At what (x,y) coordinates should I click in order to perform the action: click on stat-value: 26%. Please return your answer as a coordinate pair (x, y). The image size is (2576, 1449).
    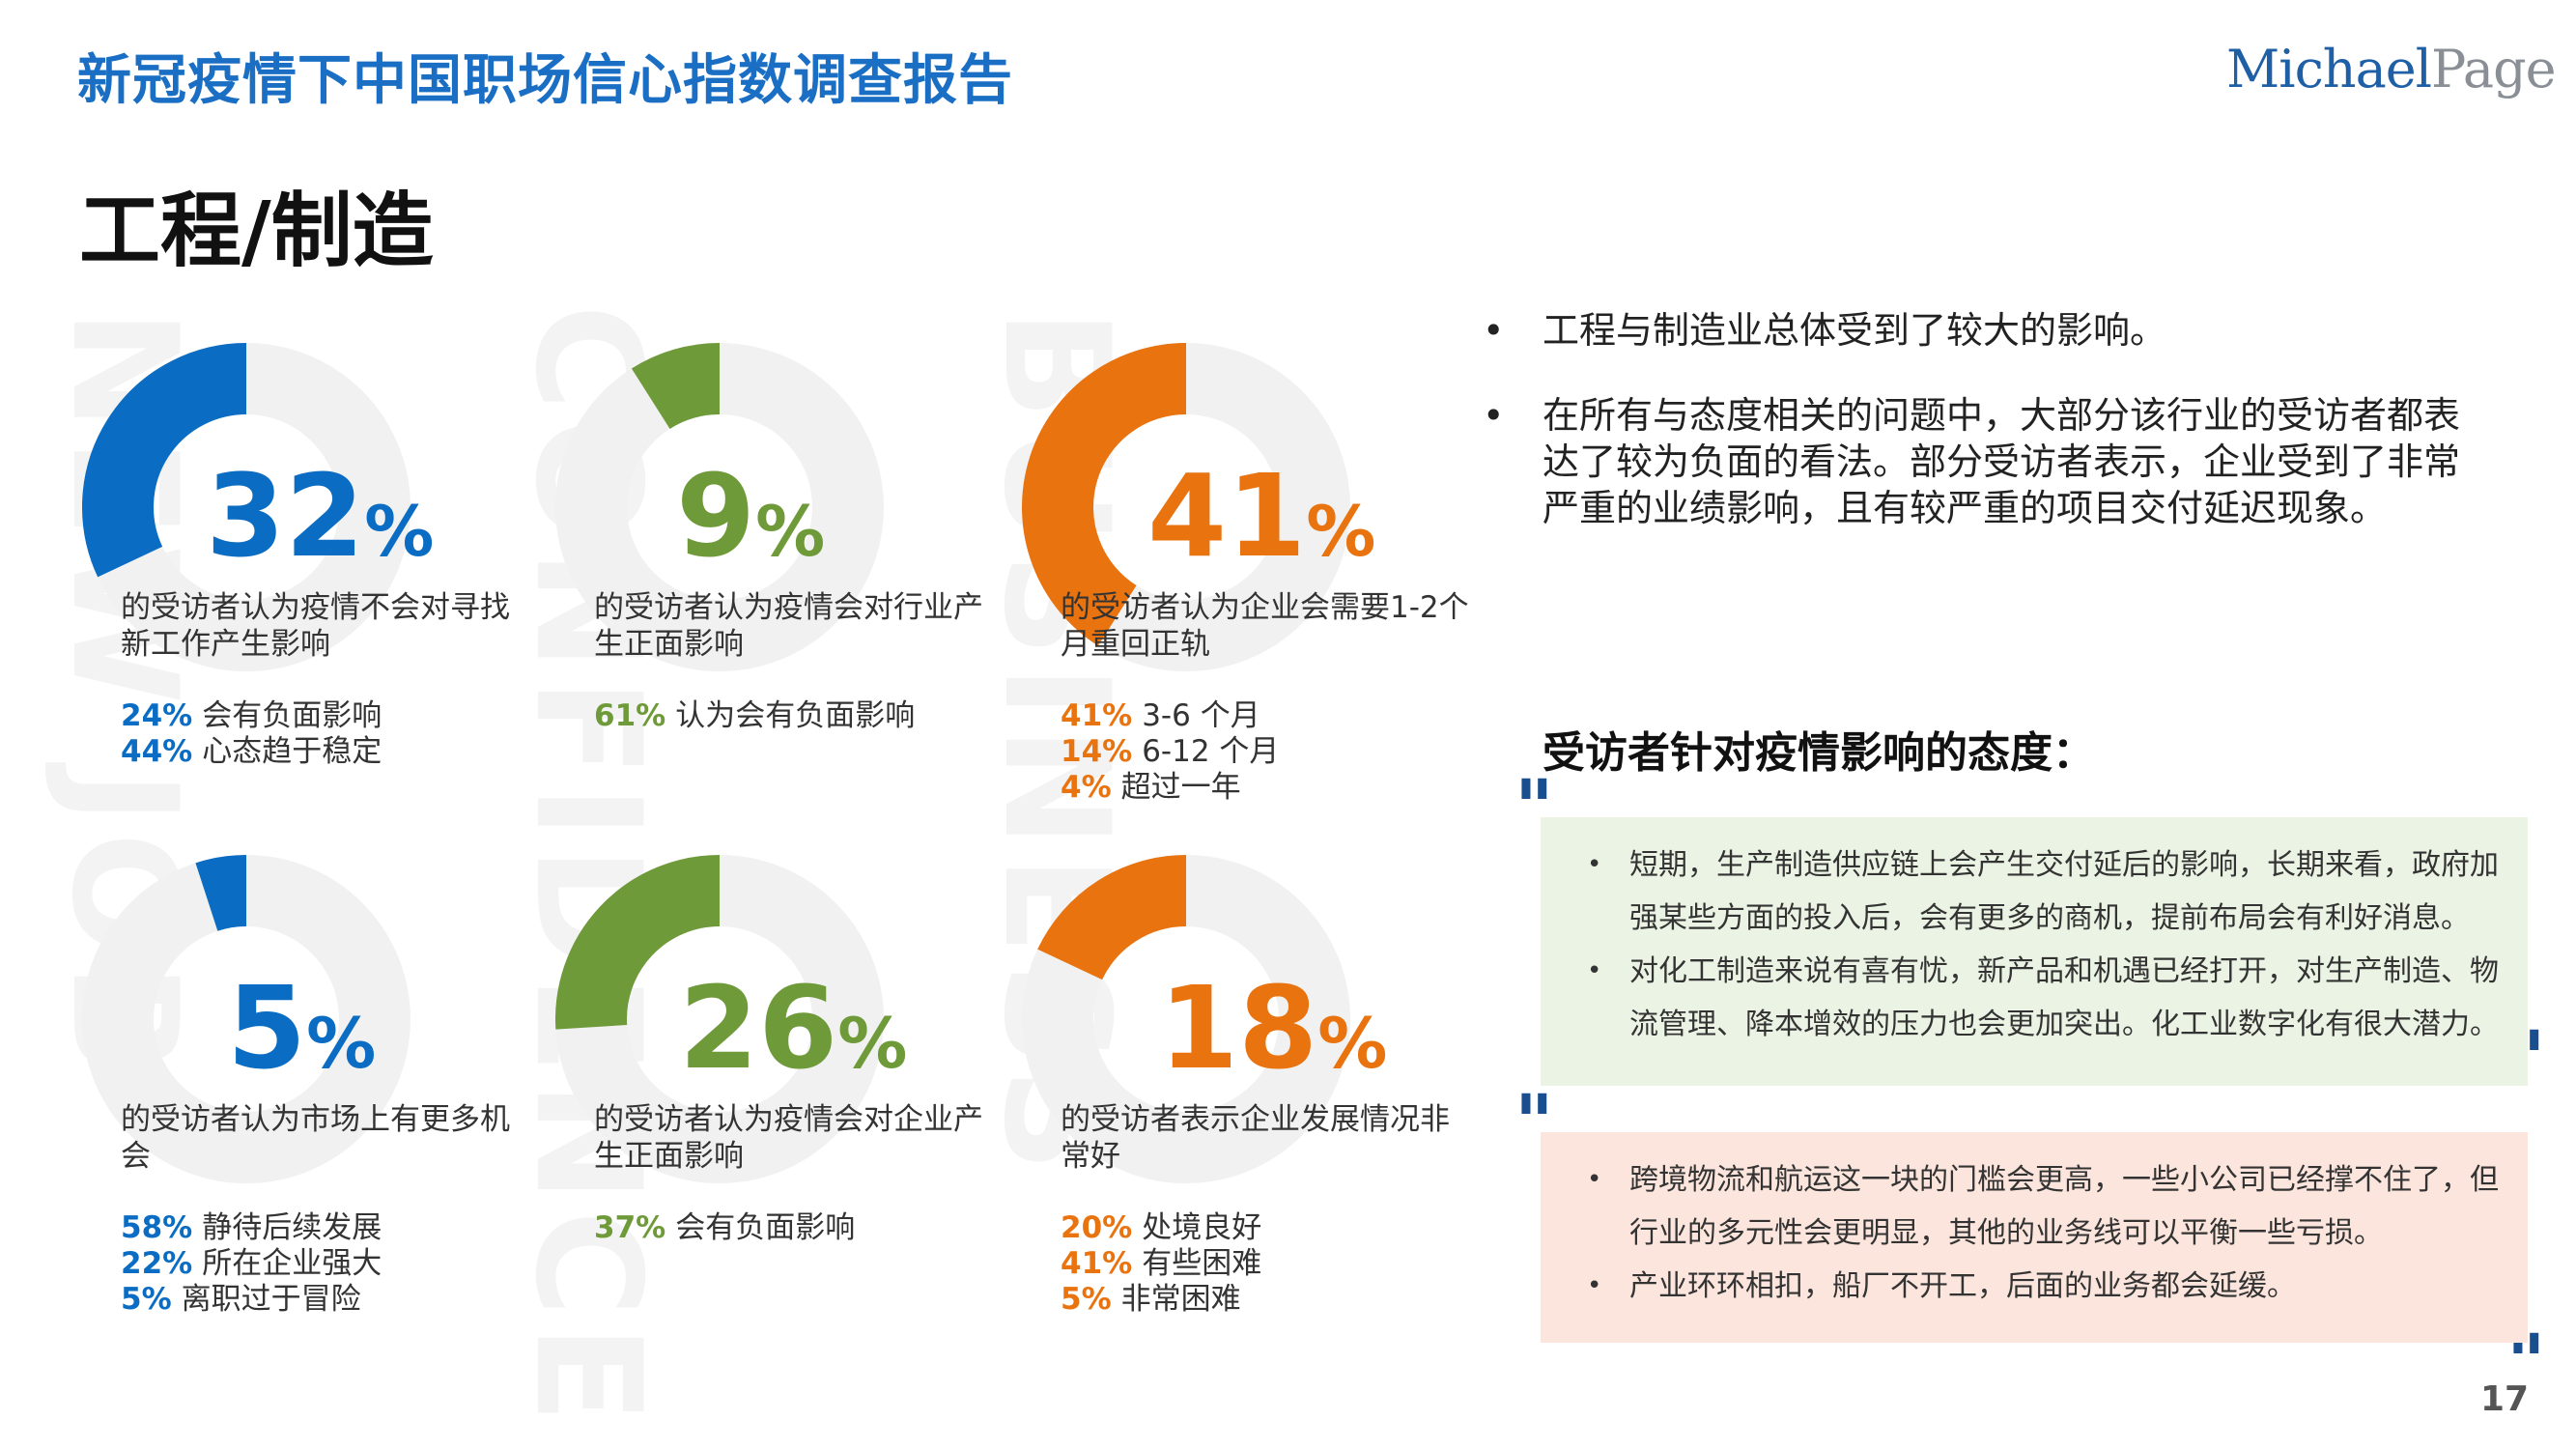
    Looking at the image, I should click on (793, 1028).